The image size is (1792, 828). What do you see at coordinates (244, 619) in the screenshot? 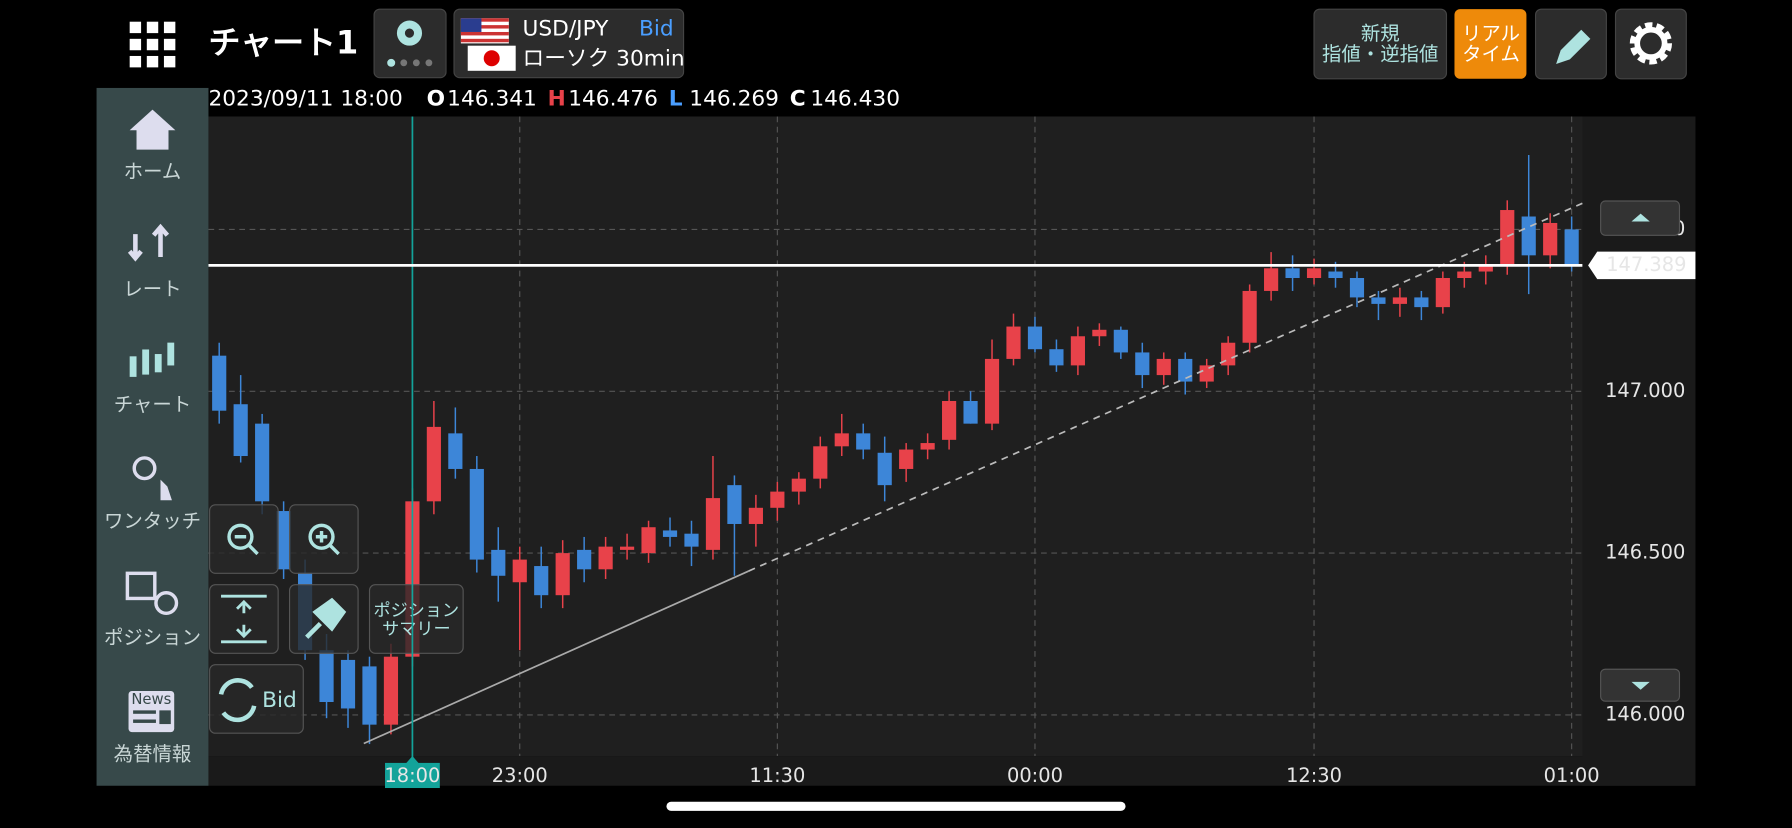
I see `fit-button` at bounding box center [244, 619].